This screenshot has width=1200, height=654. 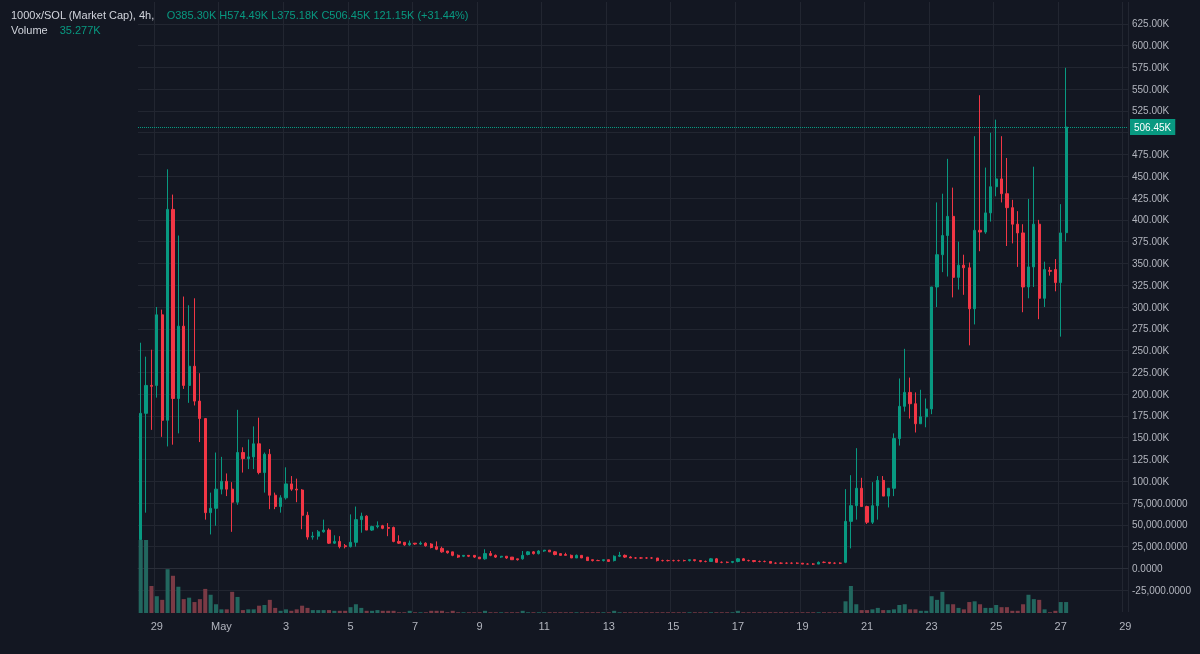 I want to click on y-tick-label: 100.00K, so click(x=1151, y=481).